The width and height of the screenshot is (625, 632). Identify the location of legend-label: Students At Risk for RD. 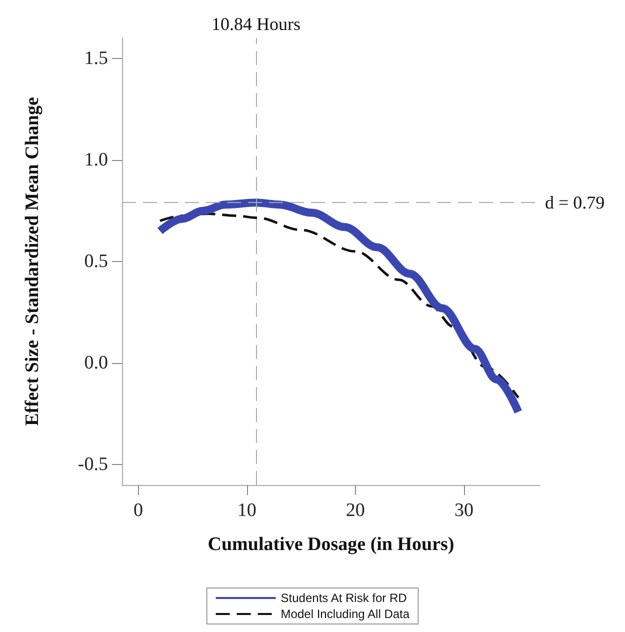
(344, 598).